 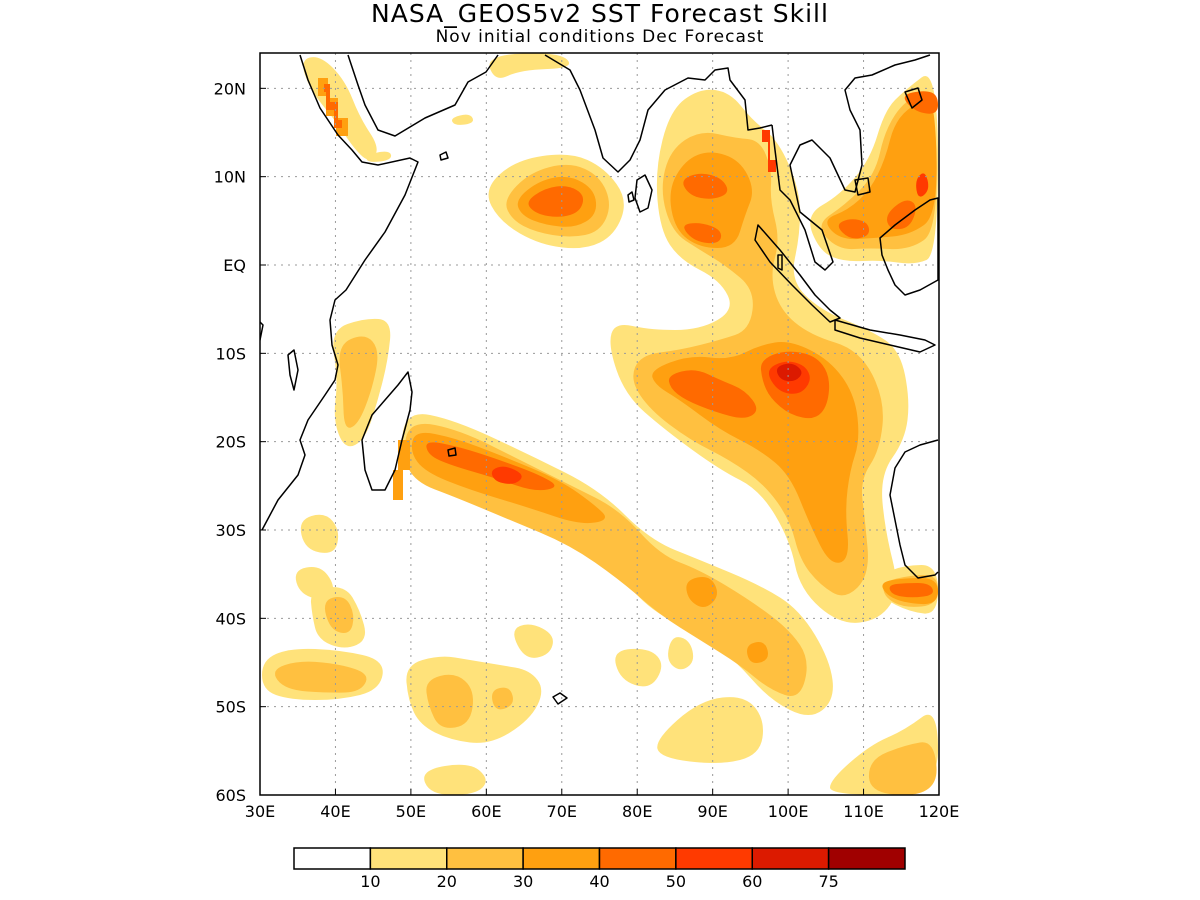 I want to click on maldives-coastline, so click(x=631, y=197).